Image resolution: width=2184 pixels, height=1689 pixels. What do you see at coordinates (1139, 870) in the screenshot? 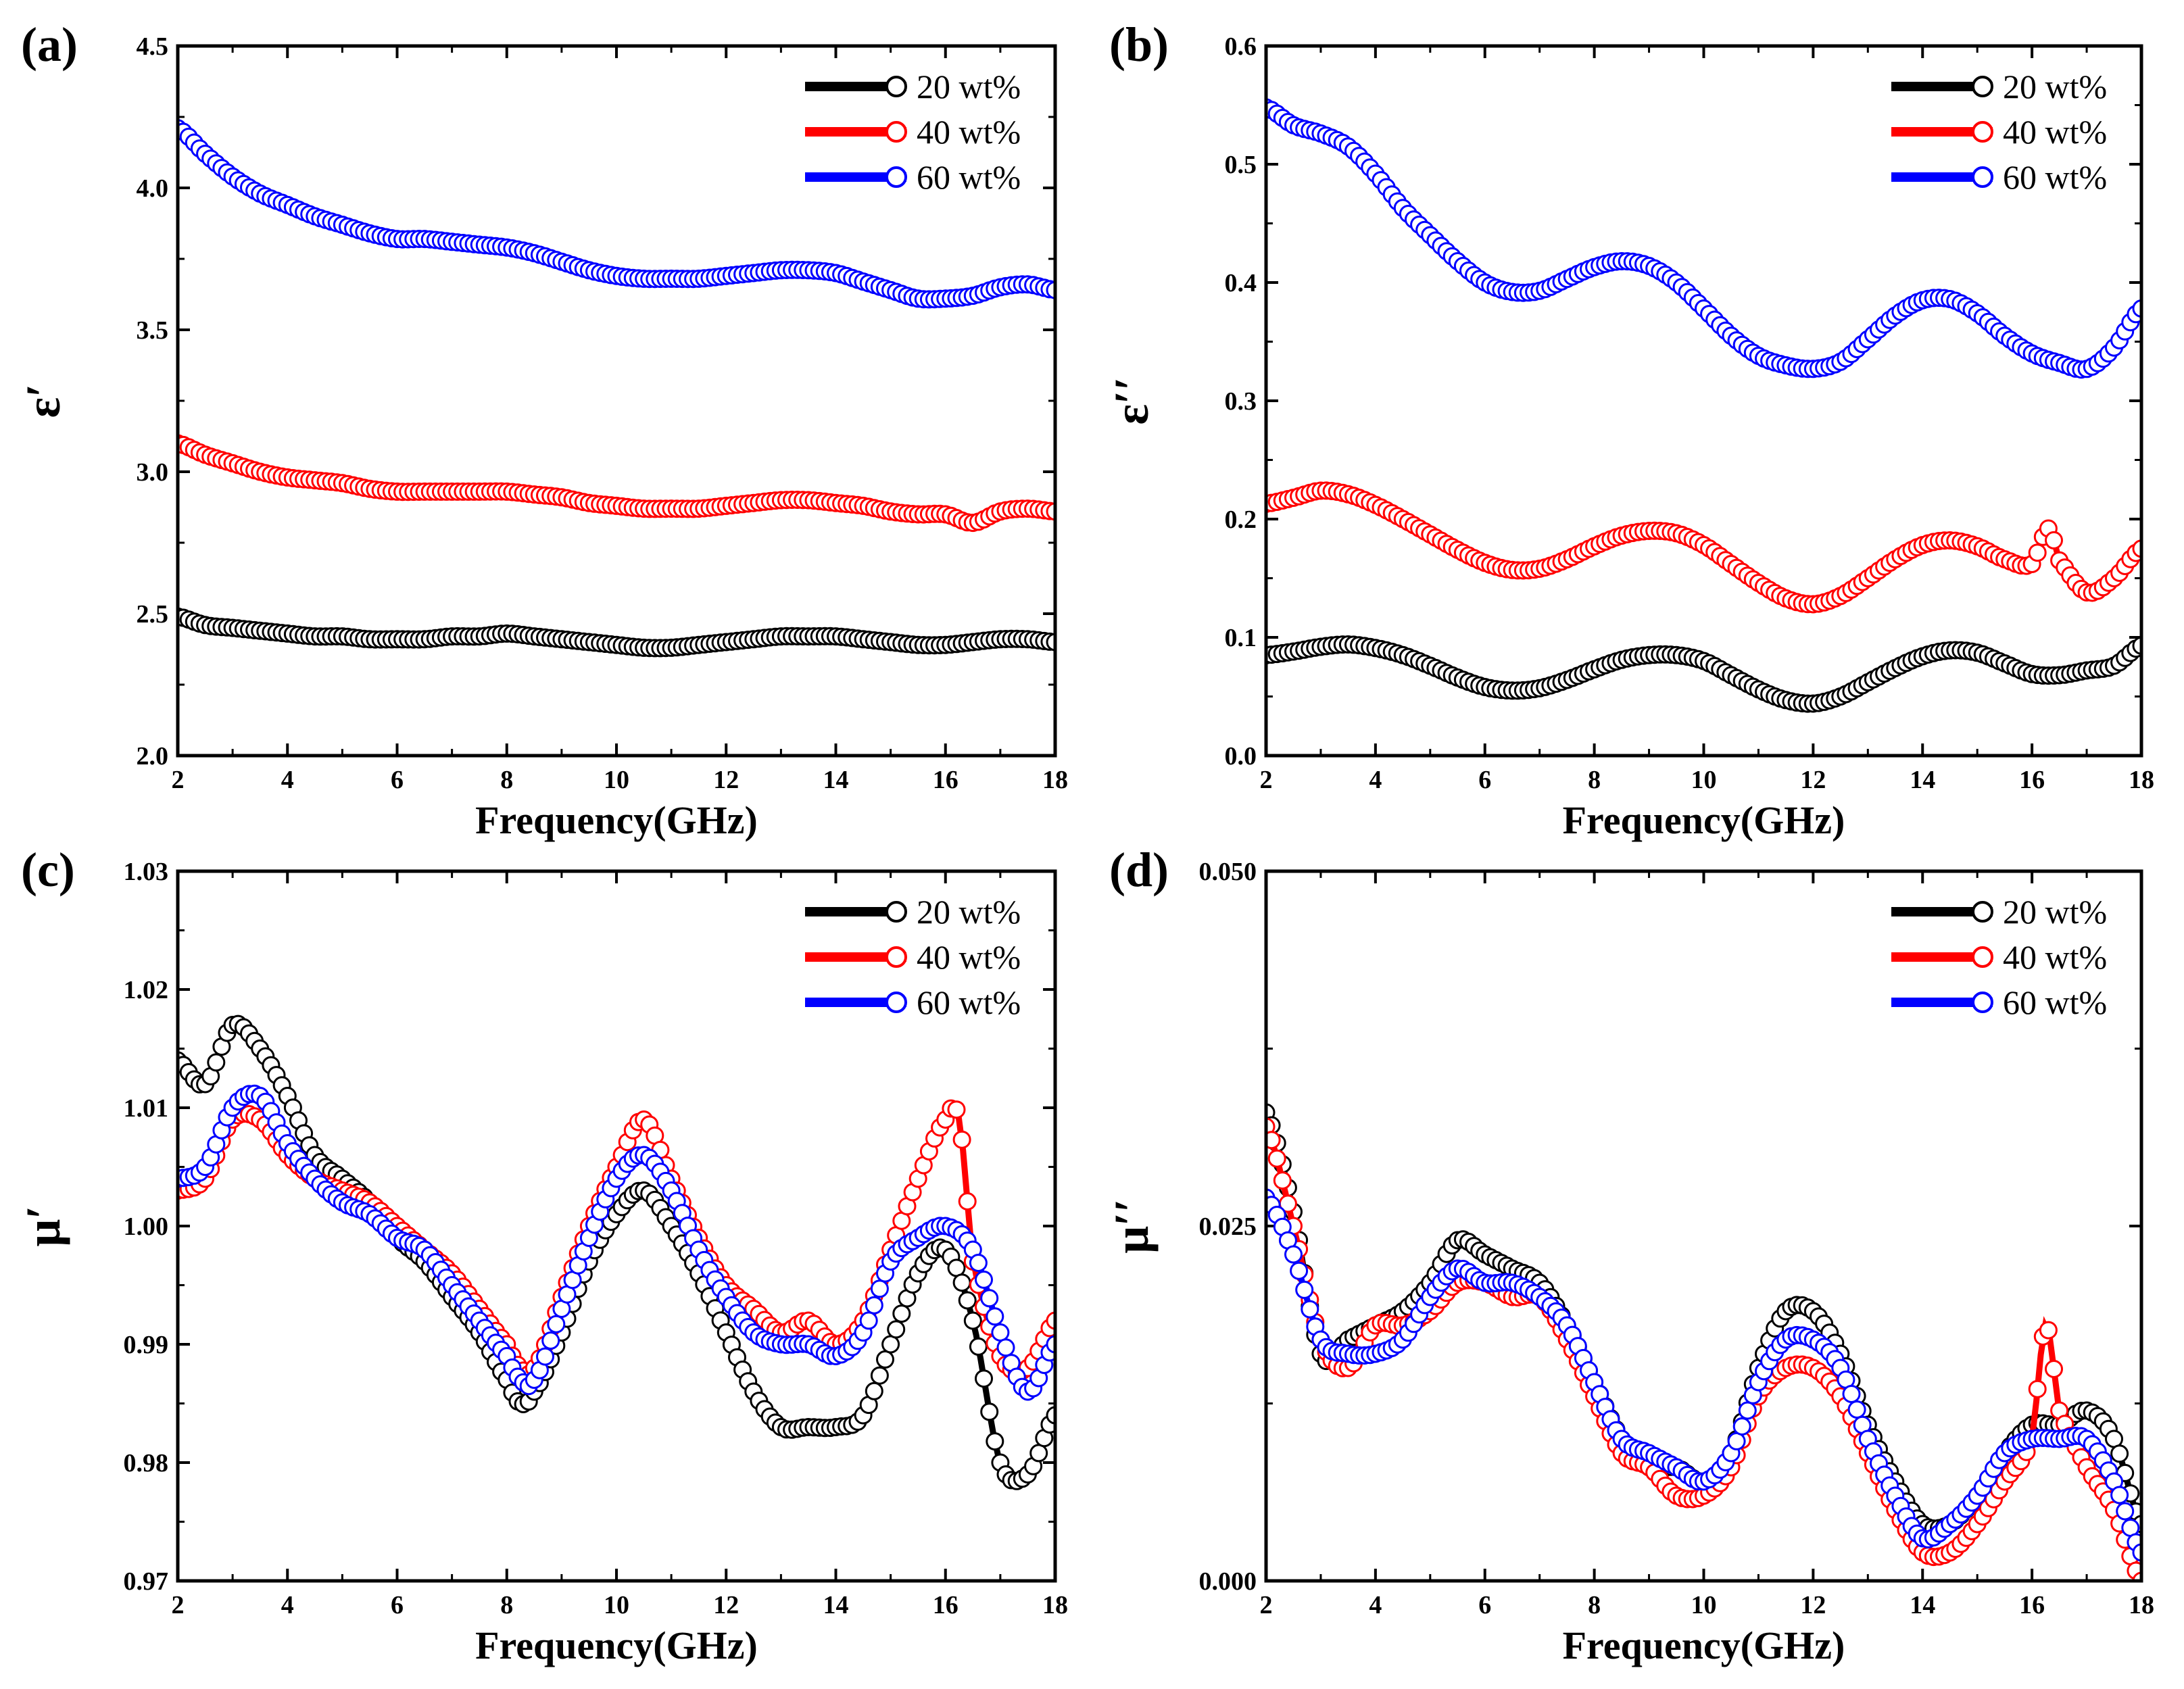
I see `panel-label: (d)` at bounding box center [1139, 870].